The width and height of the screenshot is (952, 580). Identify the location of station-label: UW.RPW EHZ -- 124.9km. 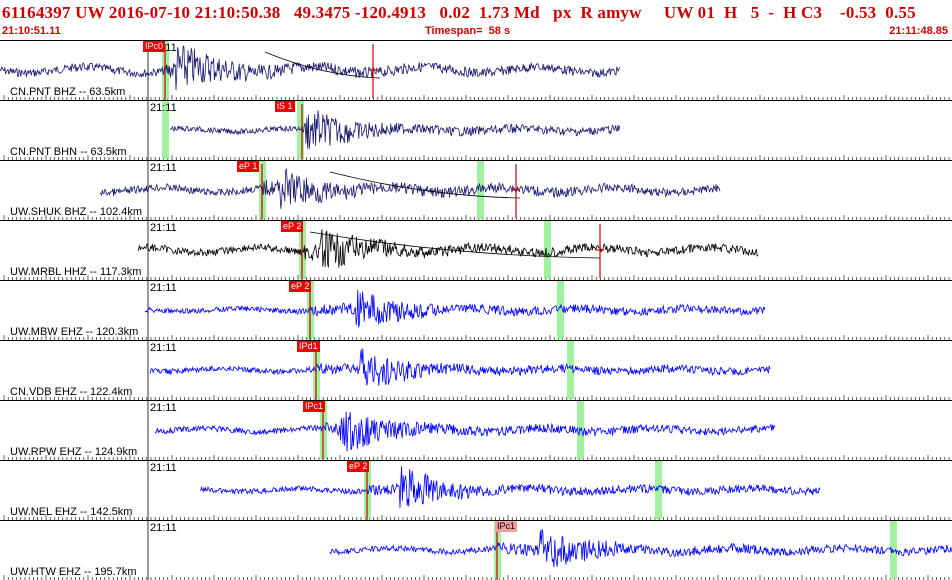
(74, 452).